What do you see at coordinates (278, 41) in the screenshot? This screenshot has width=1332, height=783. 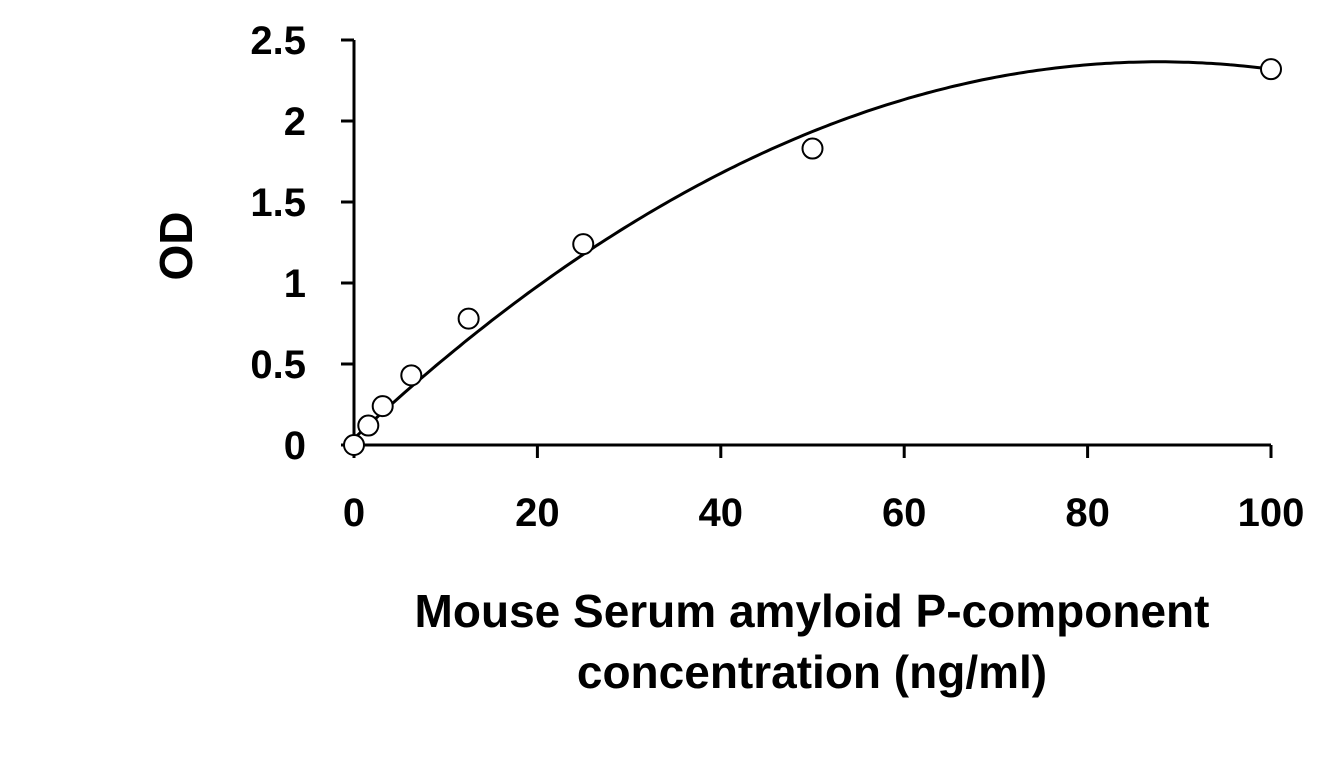 I see `y-tick-label: 2.5` at bounding box center [278, 41].